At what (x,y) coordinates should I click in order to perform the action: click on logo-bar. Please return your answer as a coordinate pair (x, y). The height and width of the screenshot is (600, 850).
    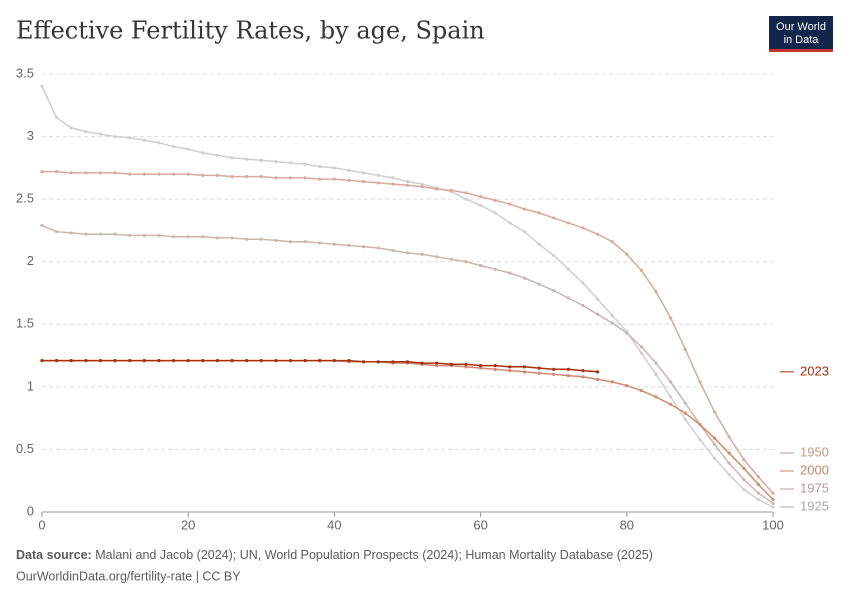
    Looking at the image, I should click on (801, 50).